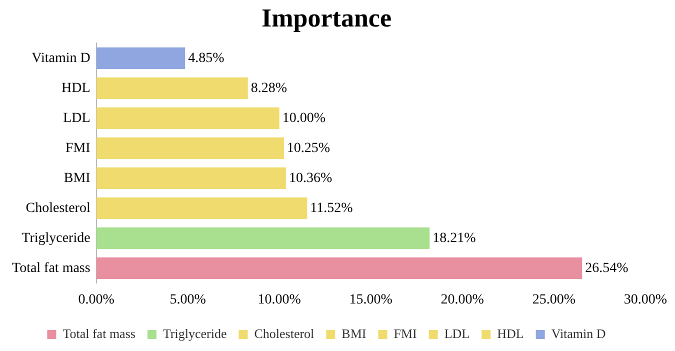 The height and width of the screenshot is (351, 675). Describe the element at coordinates (269, 88) in the screenshot. I see `data-label: 8.28%` at that location.